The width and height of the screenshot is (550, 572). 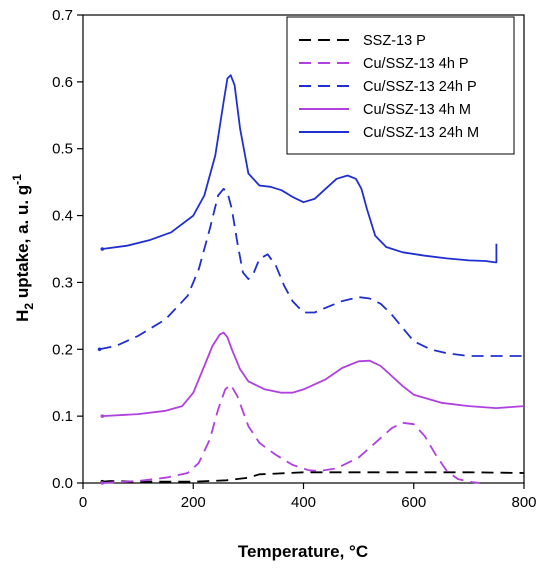 What do you see at coordinates (17, 179) in the screenshot?
I see `y-axis-title-superscript: -1` at bounding box center [17, 179].